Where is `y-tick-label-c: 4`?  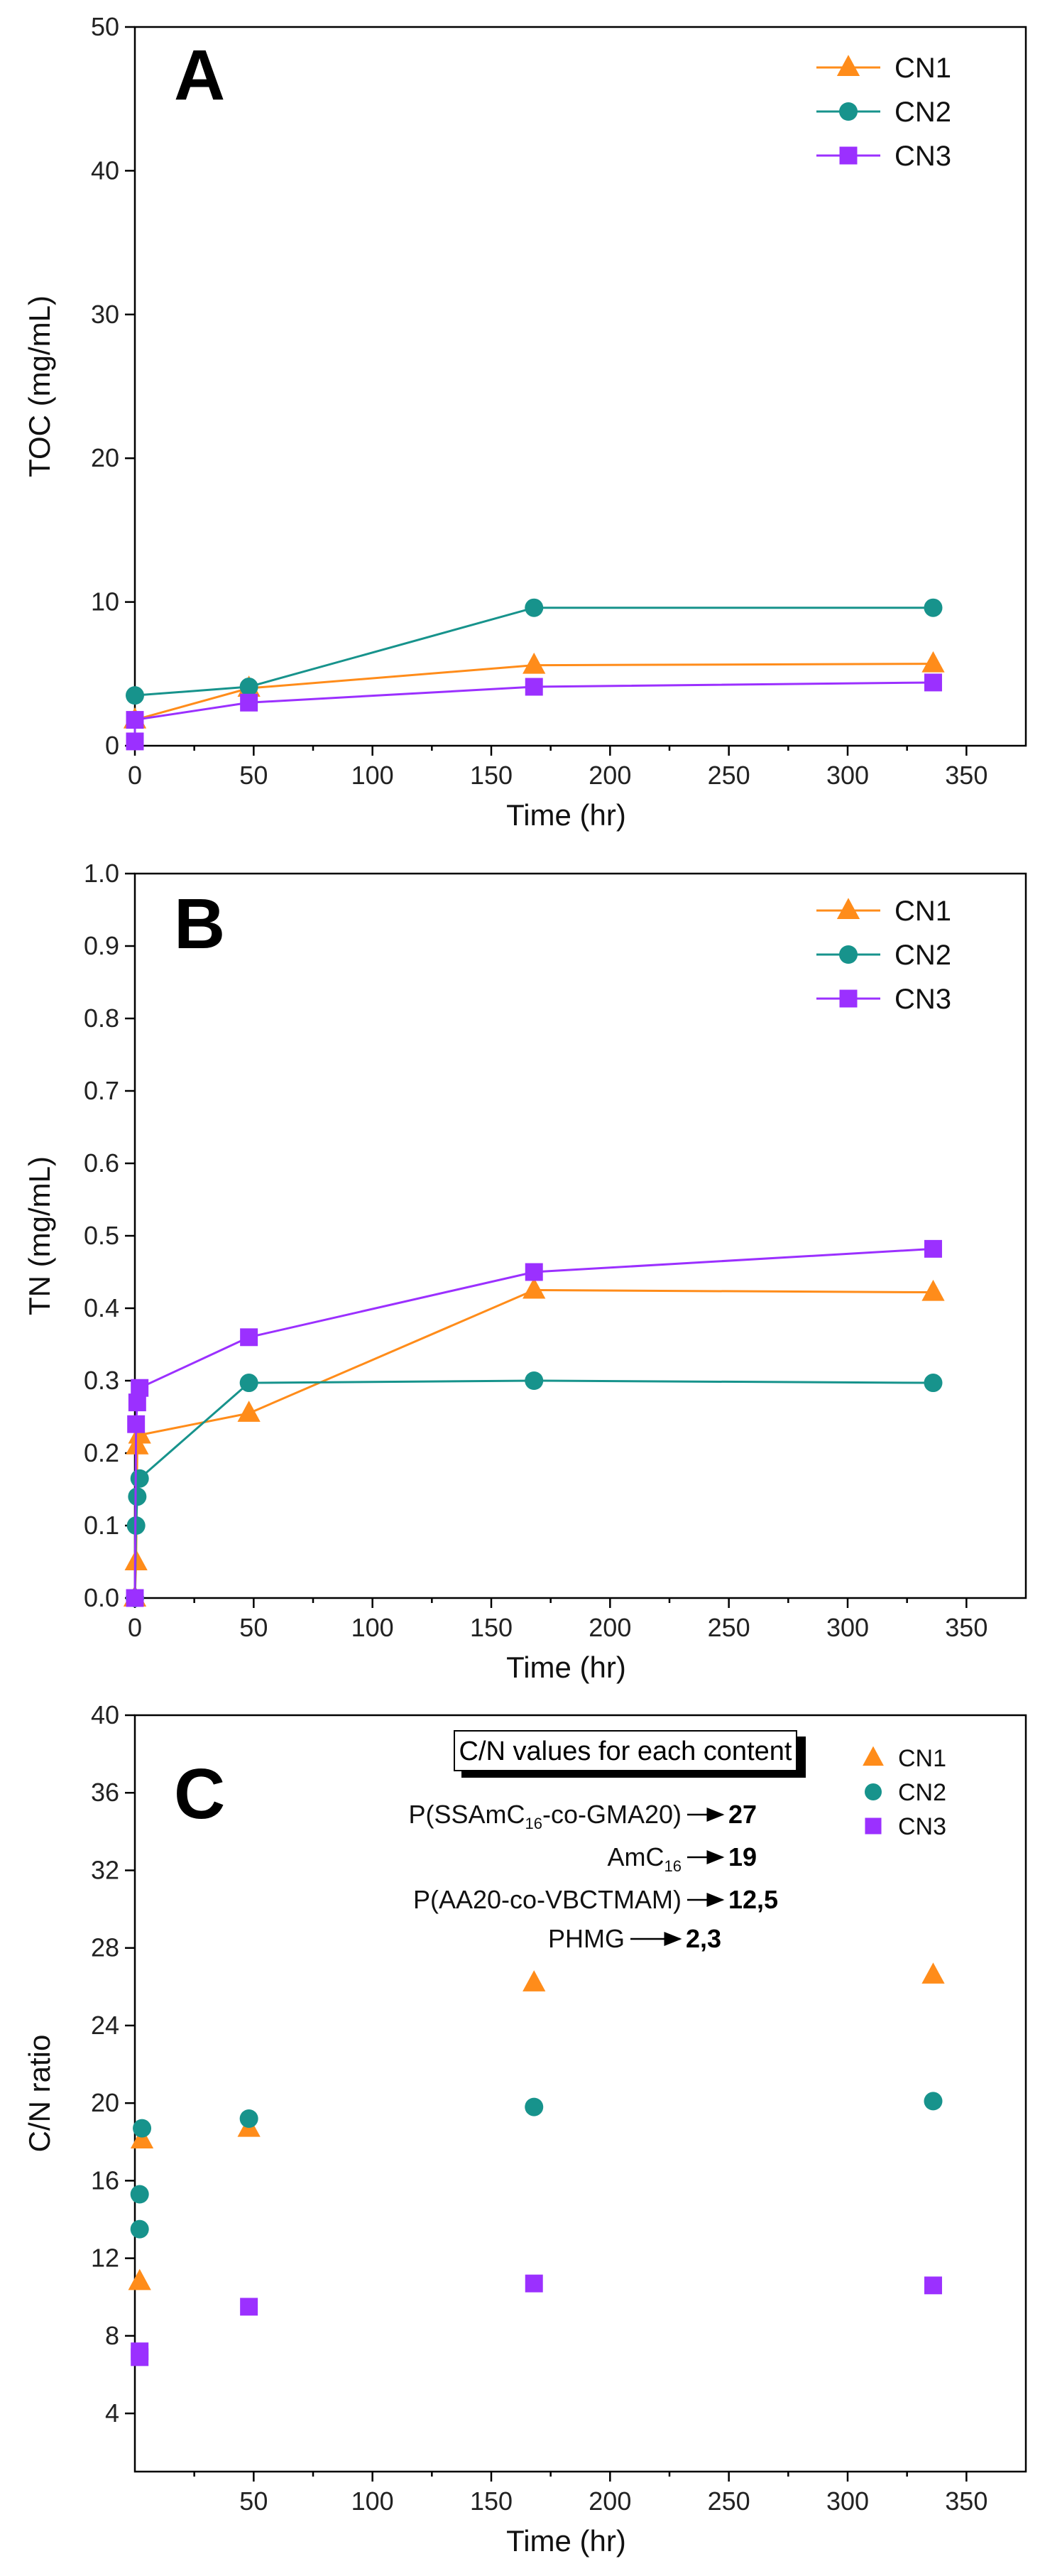 y-tick-label-c: 4 is located at coordinates (112, 2413).